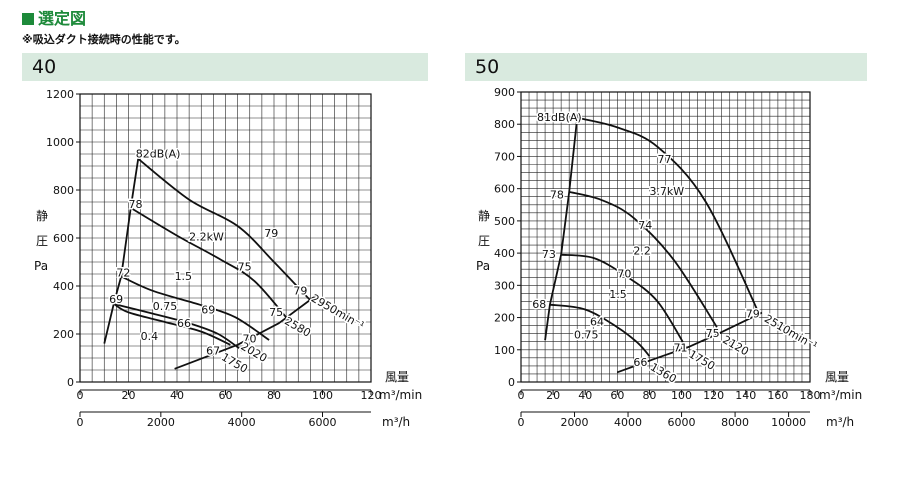 This screenshot has width=897, height=493. Describe the element at coordinates (150, 336) in the screenshot. I see `annotation-label: 0.4` at that location.